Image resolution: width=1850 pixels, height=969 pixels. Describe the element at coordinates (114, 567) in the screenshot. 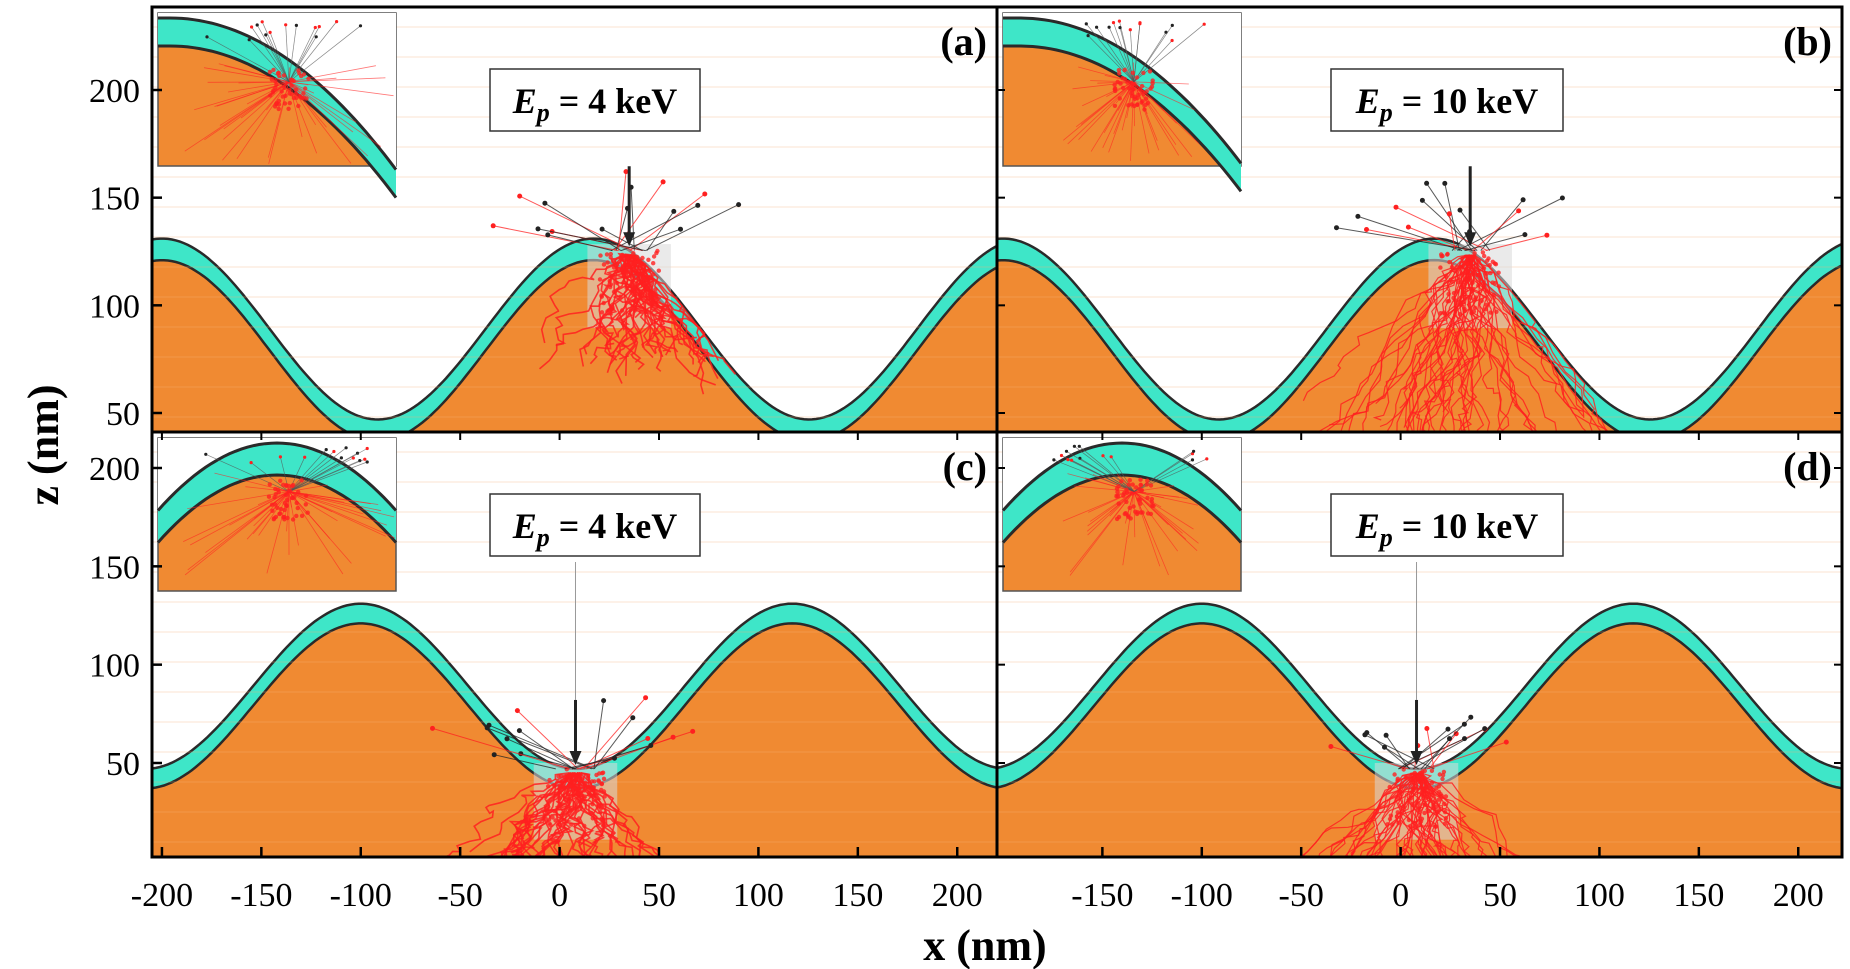

I see `y-tick-label-bottom: 150` at that location.